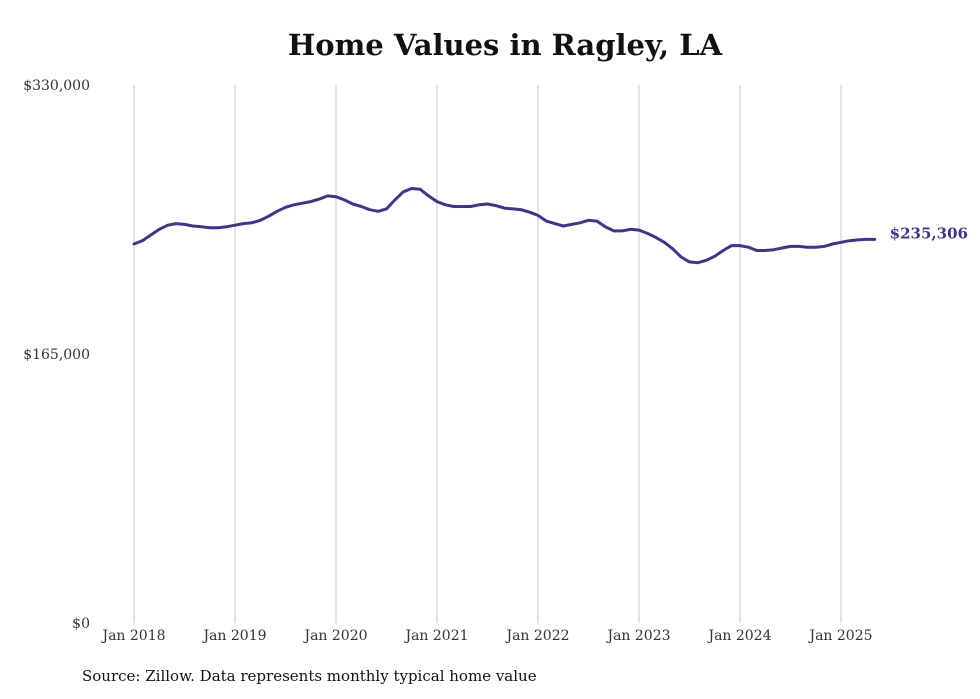  What do you see at coordinates (504, 226) in the screenshot?
I see `series-line` at bounding box center [504, 226].